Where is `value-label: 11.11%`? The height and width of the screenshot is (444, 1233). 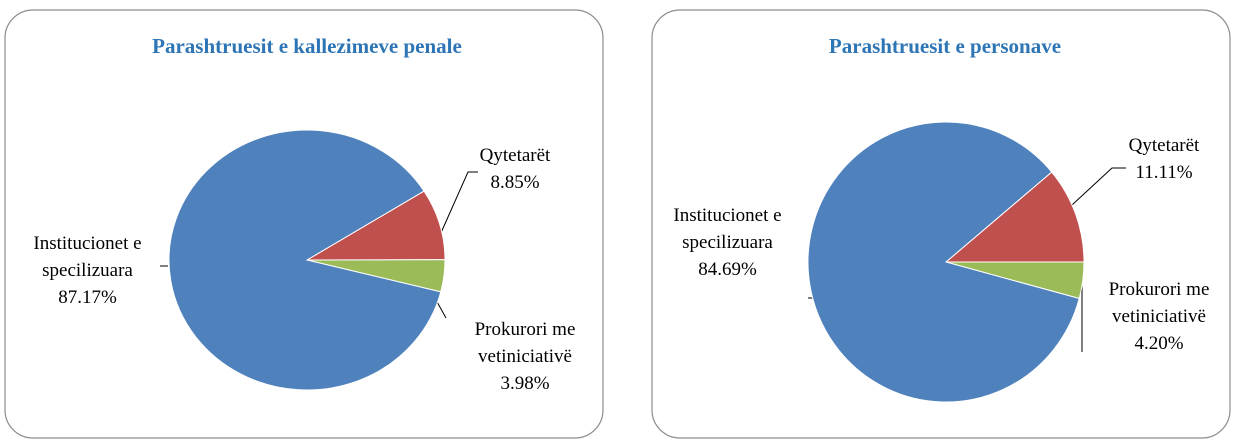
value-label: 11.11% is located at coordinates (1164, 172).